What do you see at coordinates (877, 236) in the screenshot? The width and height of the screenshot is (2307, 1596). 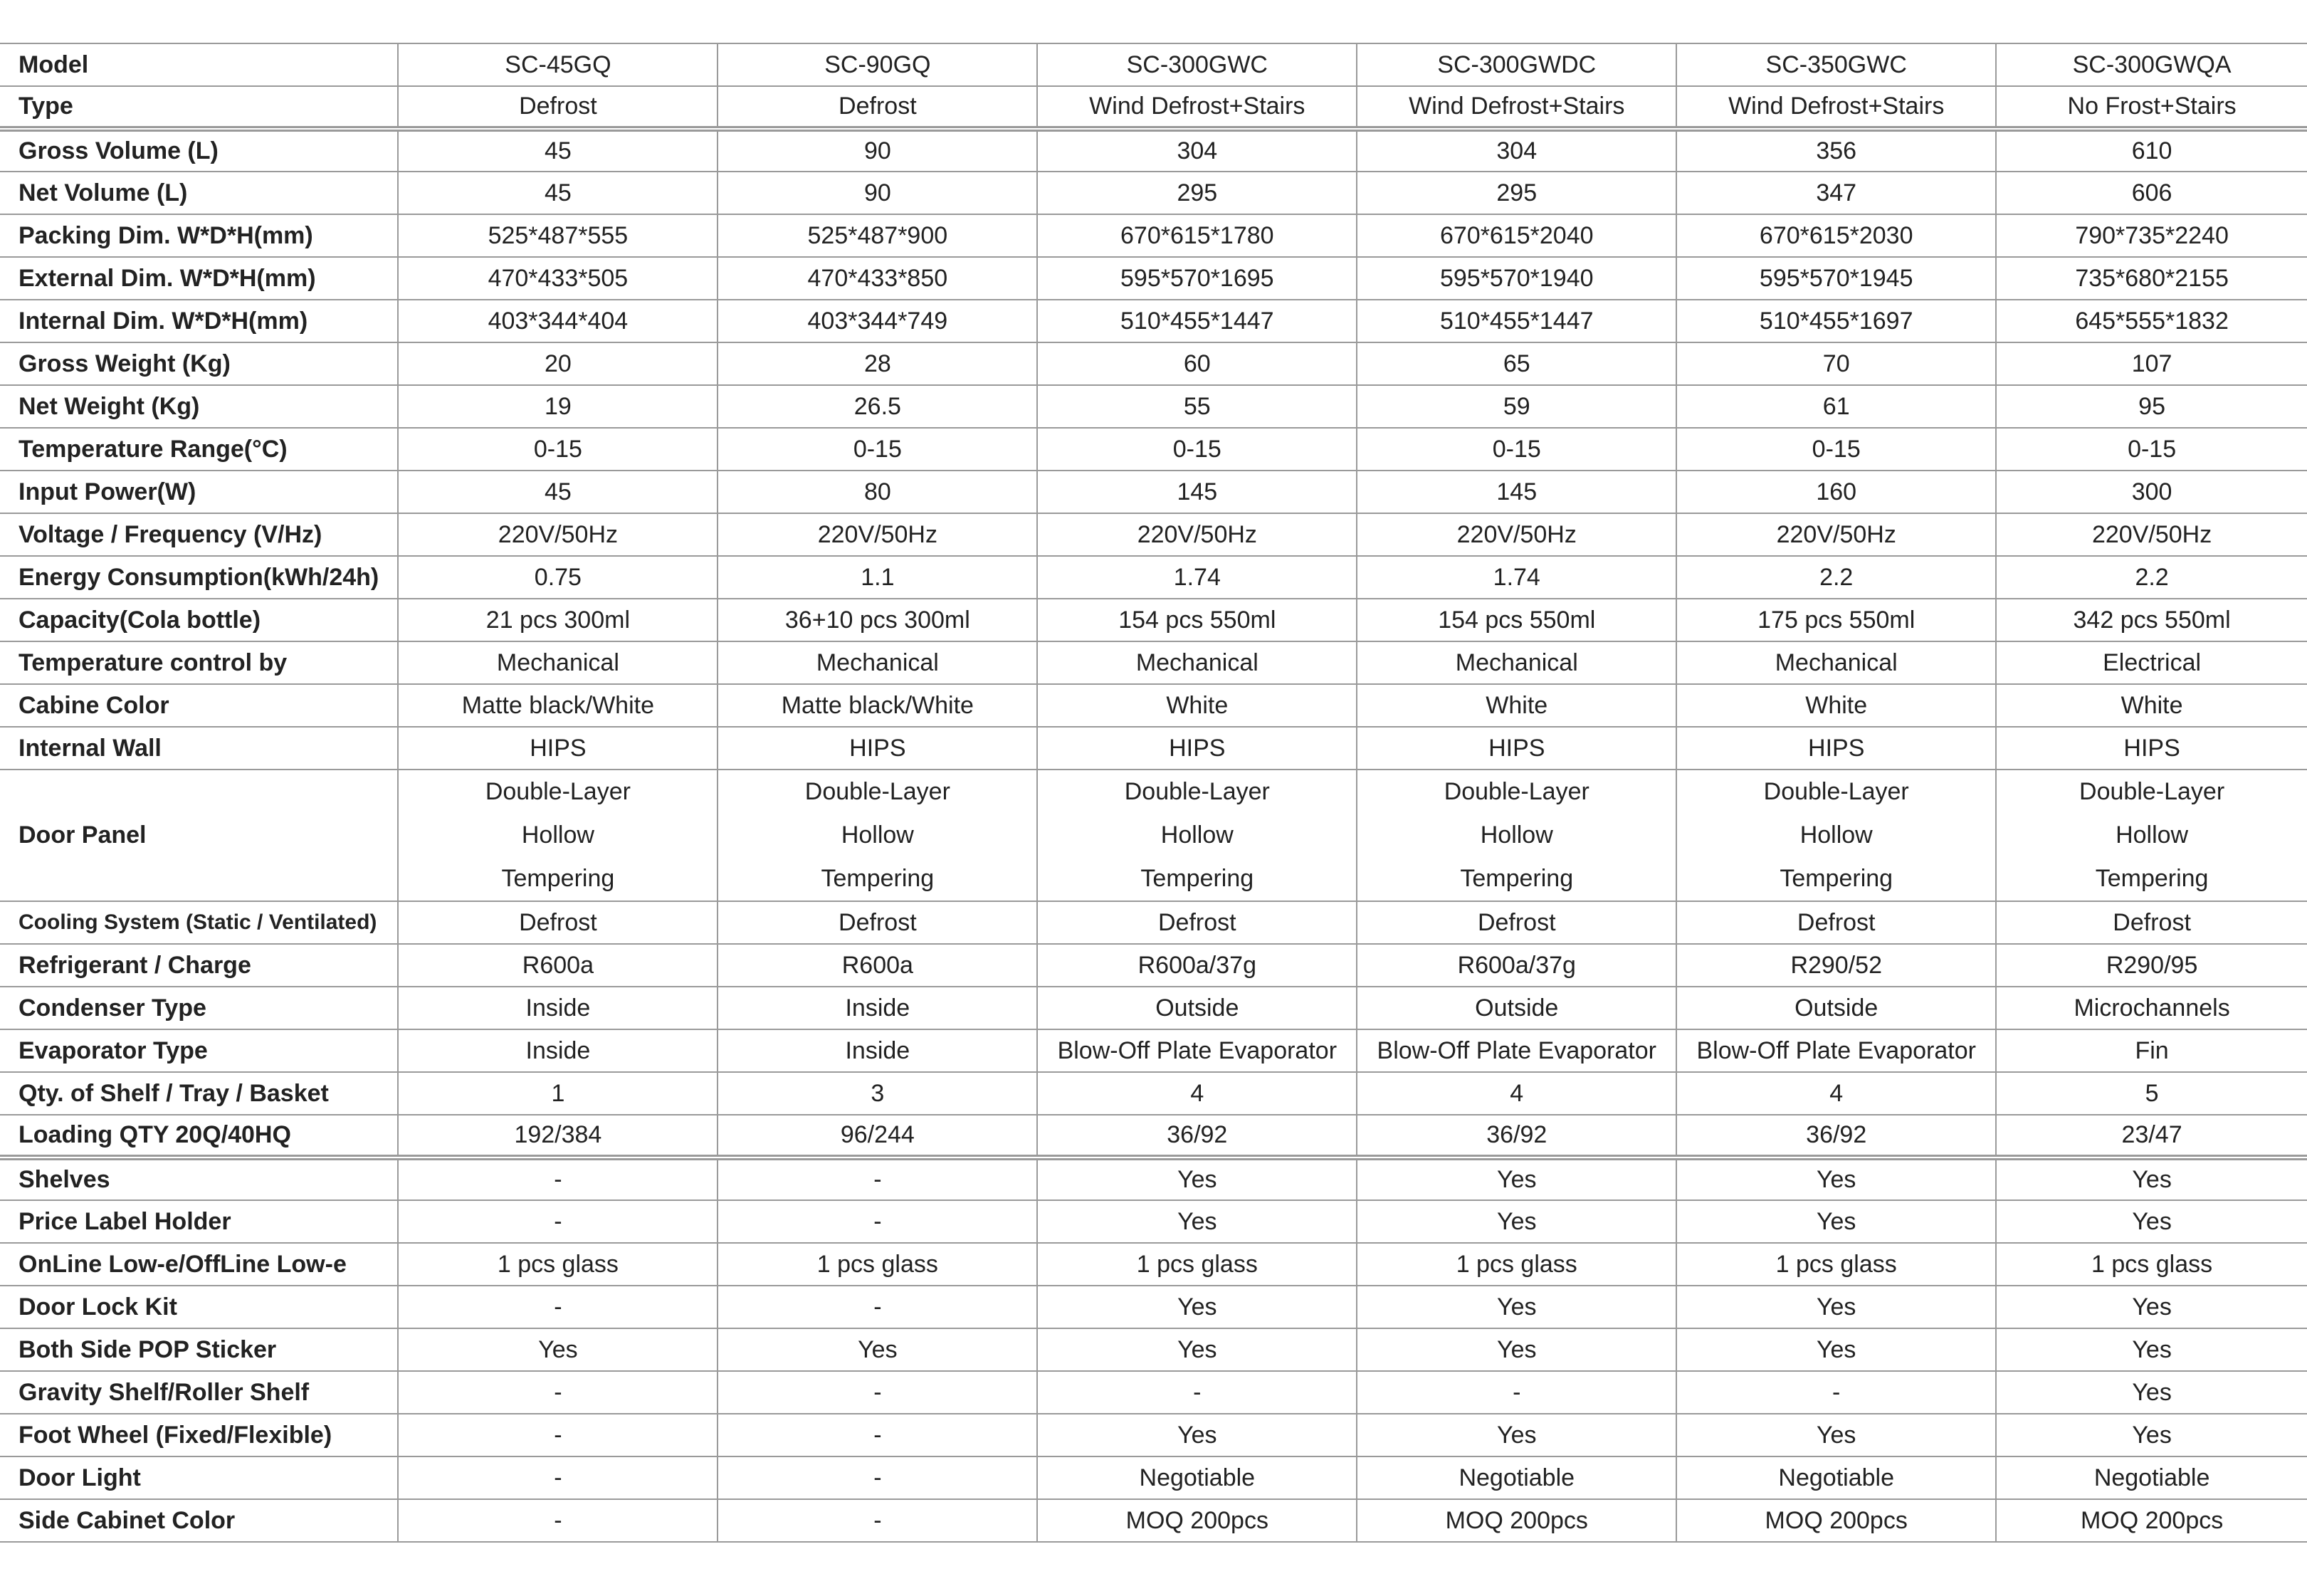 I see `spec-cell: 525*487*900` at bounding box center [877, 236].